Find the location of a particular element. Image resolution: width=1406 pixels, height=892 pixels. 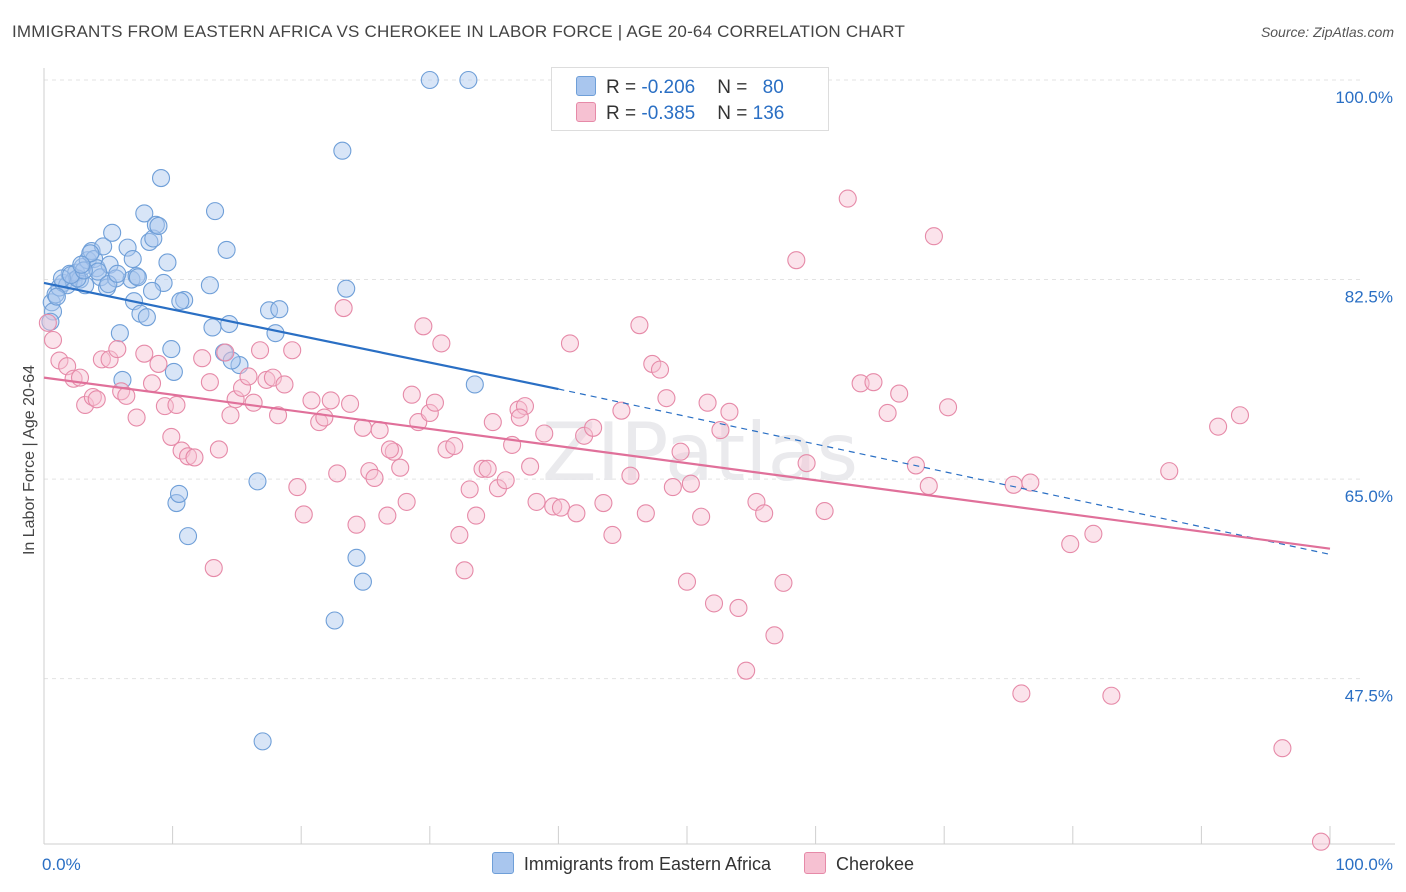

chart-source: Source: ZipAtlas.com is located at coordinates (1327, 32).